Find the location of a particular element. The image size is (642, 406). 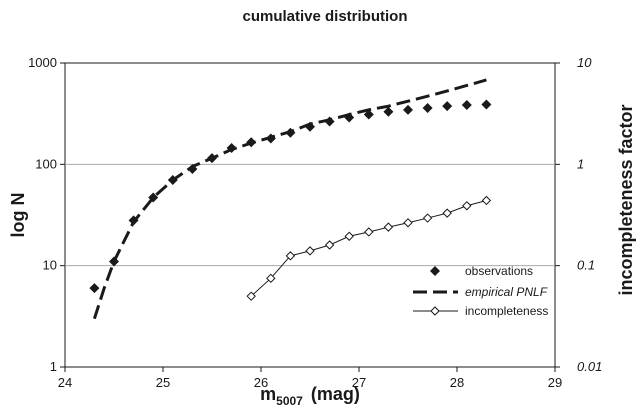

y2-tick-label: 10 is located at coordinates (584, 62).